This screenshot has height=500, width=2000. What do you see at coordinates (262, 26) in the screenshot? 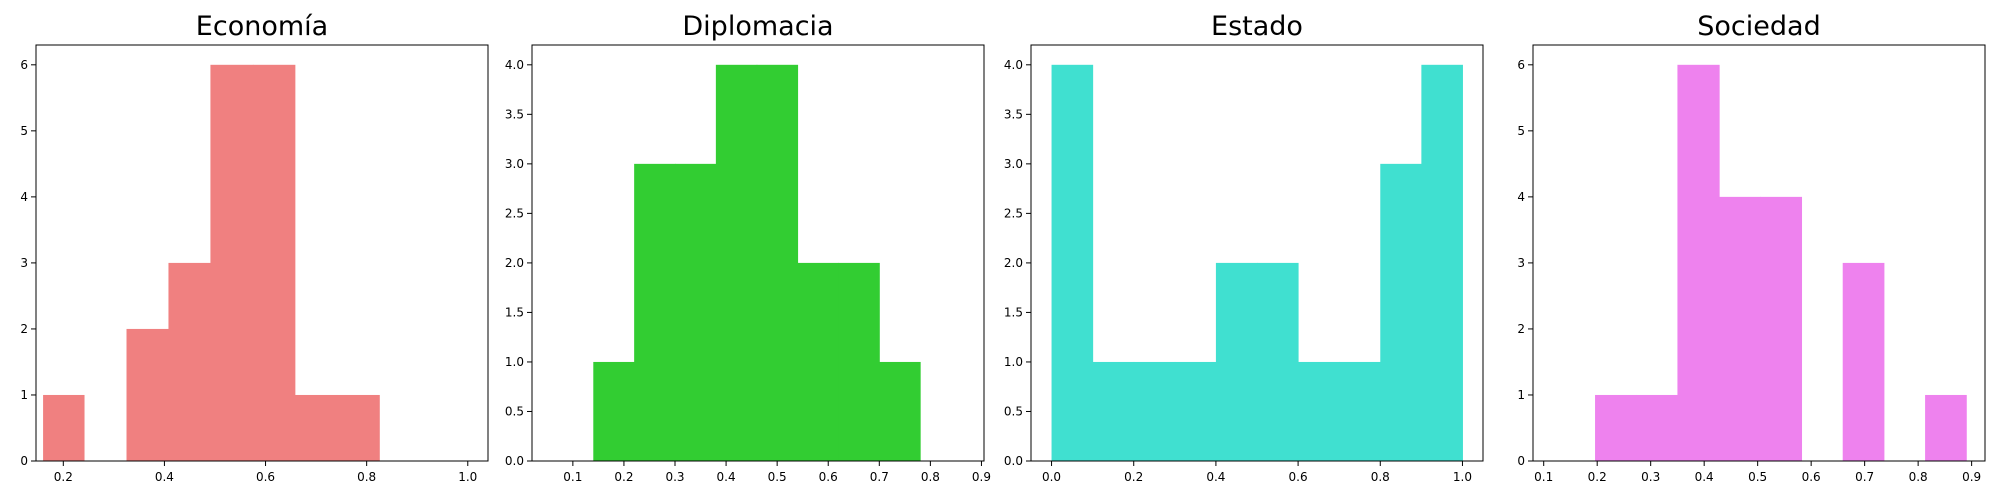
I see `panel-title: Economía` at bounding box center [262, 26].